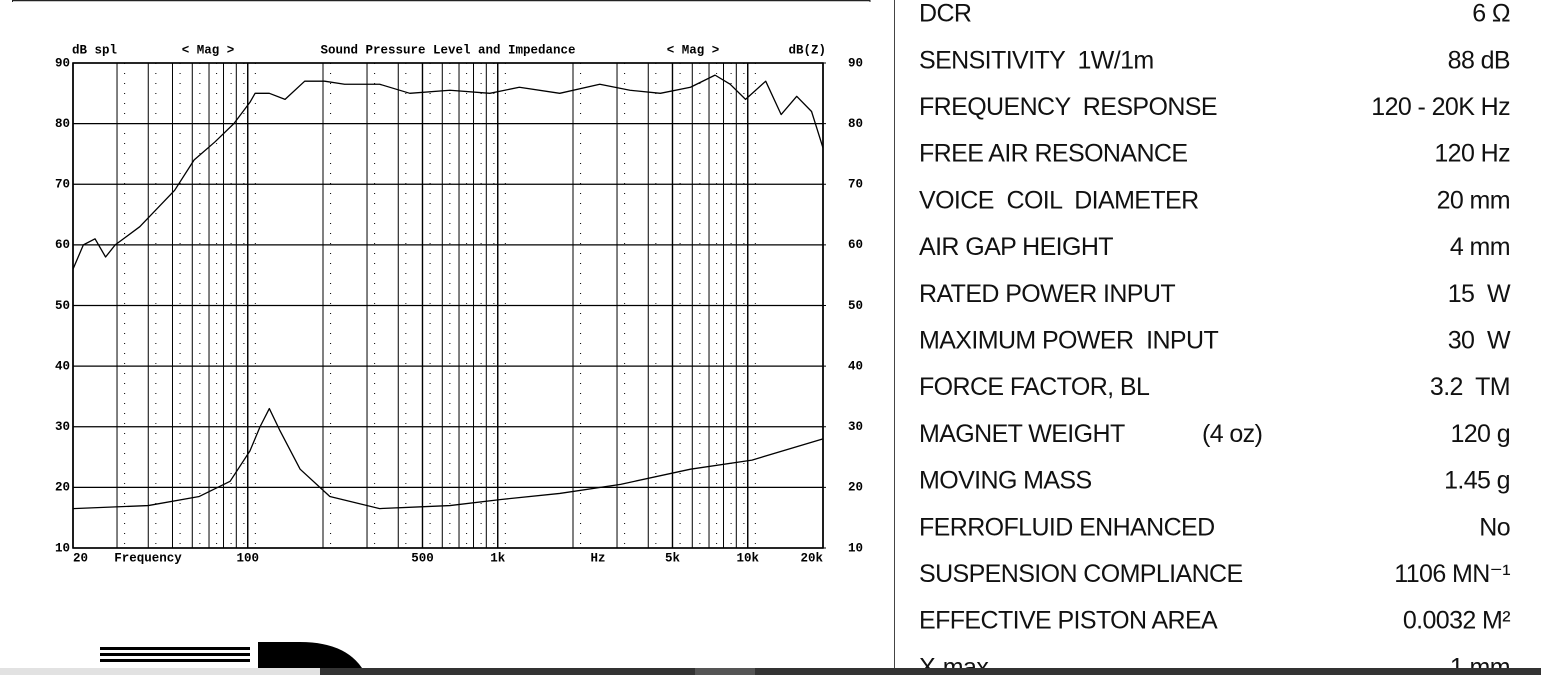  What do you see at coordinates (1494, 527) in the screenshot?
I see `spec-value: No` at bounding box center [1494, 527].